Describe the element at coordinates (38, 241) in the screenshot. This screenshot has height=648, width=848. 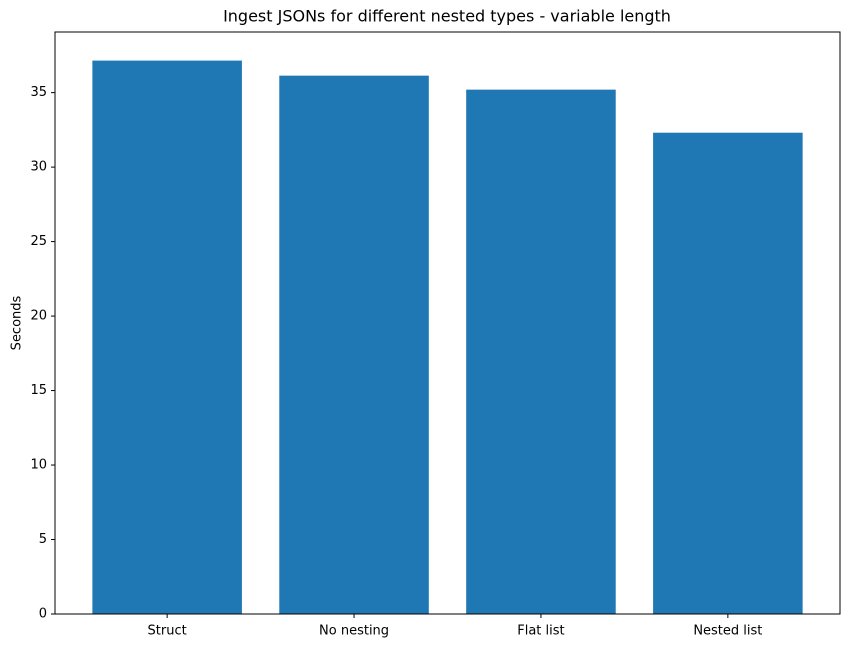
I see `y-tick-label: 25` at that location.